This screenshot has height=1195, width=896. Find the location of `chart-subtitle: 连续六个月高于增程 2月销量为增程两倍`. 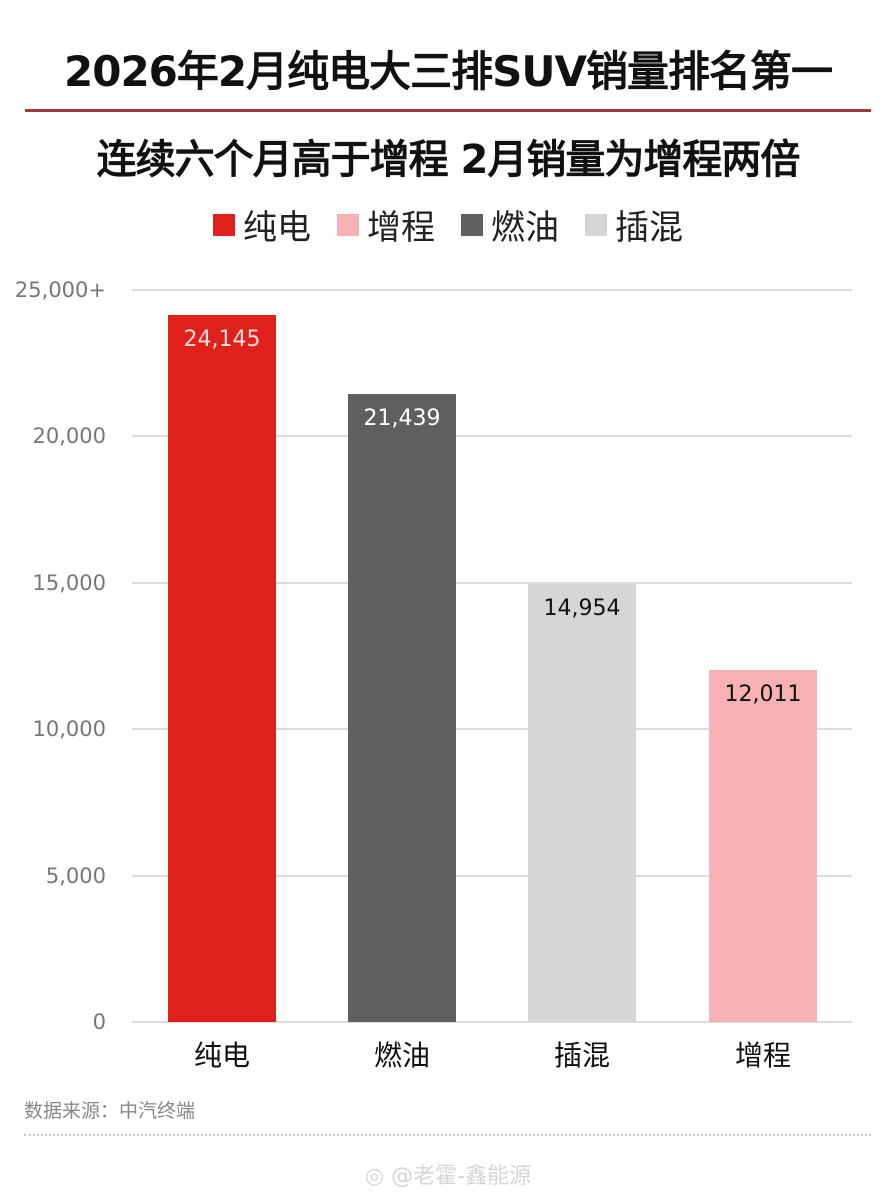

chart-subtitle: 连续六个月高于增程 2月销量为增程两倍 is located at coordinates (448, 160).